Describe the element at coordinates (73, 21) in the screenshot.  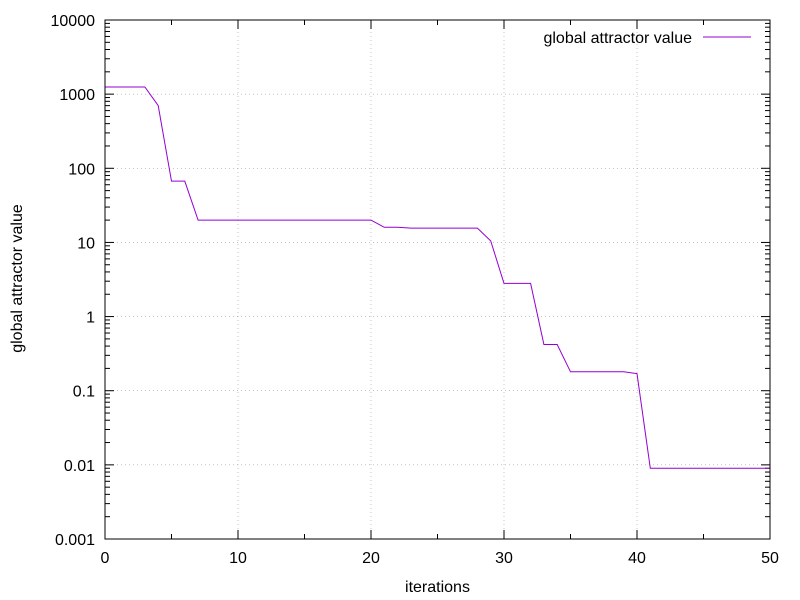
I see `y-tick-label: 10000` at that location.